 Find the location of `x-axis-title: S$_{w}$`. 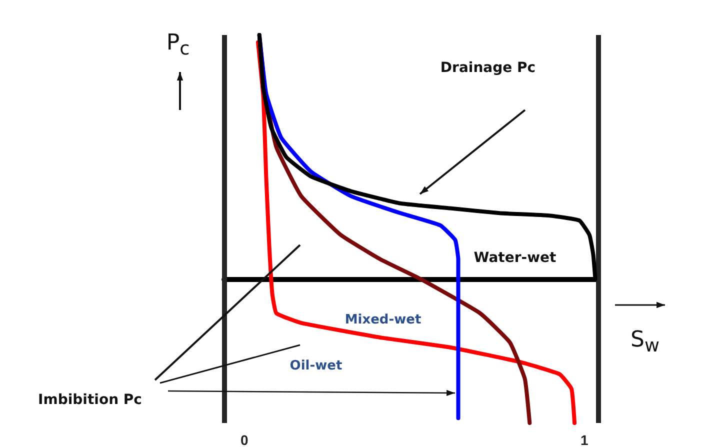

x-axis-title: S$_{w}$ is located at coordinates (645, 342).